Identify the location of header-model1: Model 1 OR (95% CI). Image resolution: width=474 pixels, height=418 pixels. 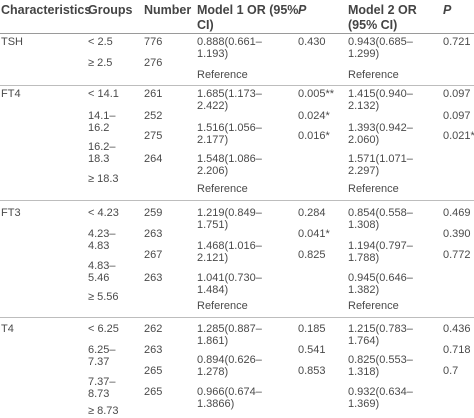
(247, 18).